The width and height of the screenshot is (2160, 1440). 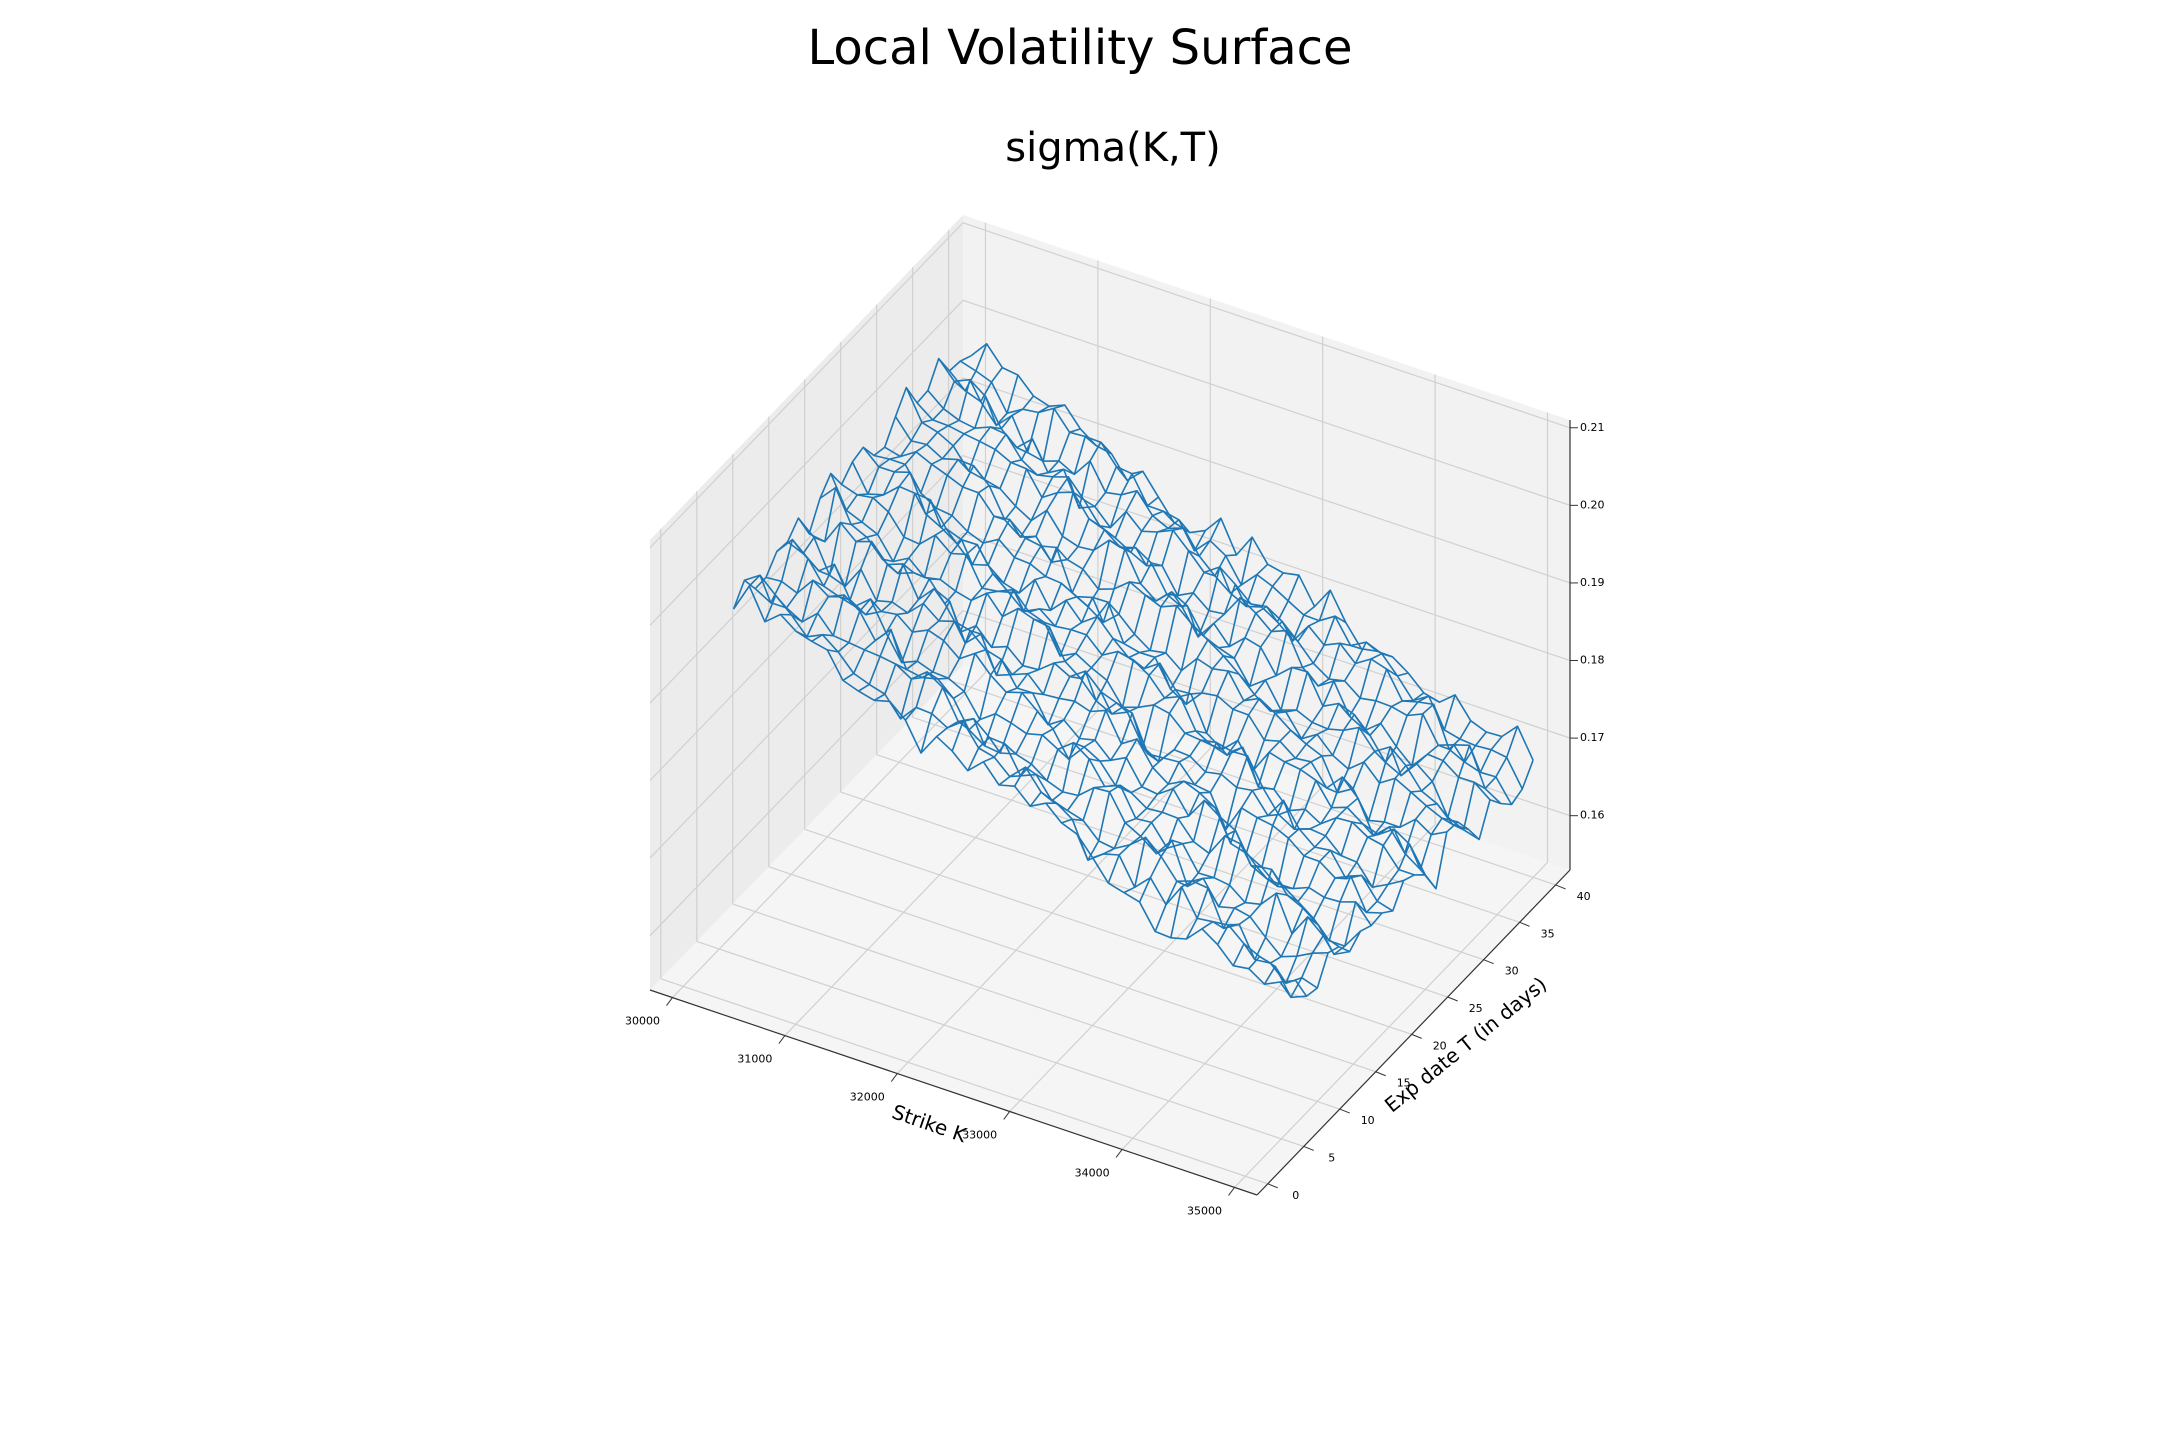 What do you see at coordinates (1080, 48) in the screenshot?
I see `chart-title: Local Volatility Surface` at bounding box center [1080, 48].